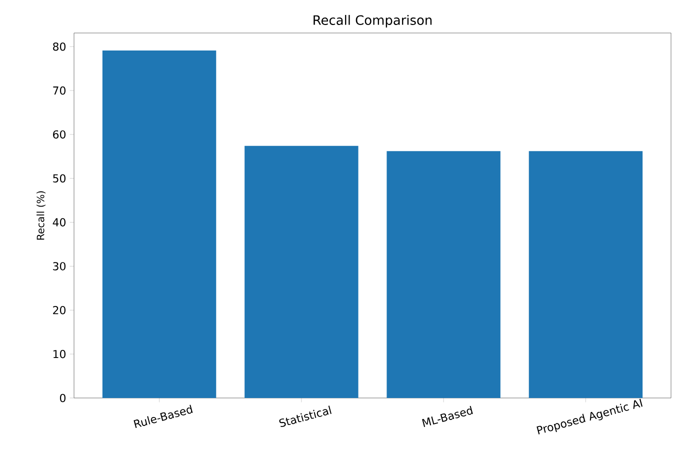 This screenshot has height=453, width=675. I want to click on chart-title: Recall Comparison, so click(373, 21).